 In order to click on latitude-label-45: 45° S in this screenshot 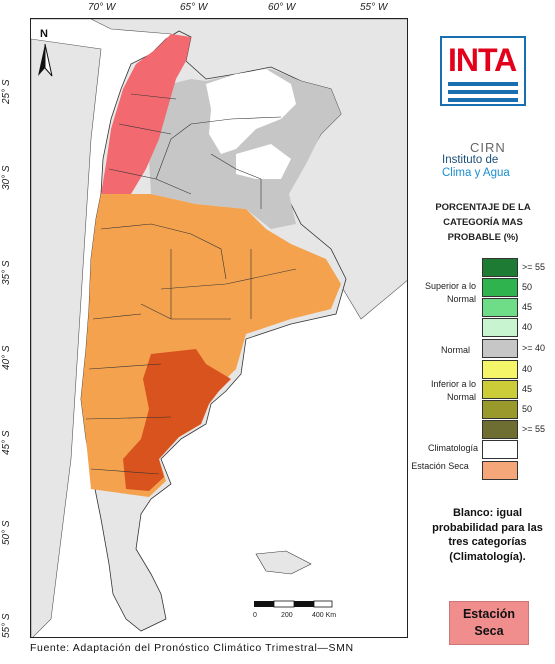, I will do `click(6, 442)`.